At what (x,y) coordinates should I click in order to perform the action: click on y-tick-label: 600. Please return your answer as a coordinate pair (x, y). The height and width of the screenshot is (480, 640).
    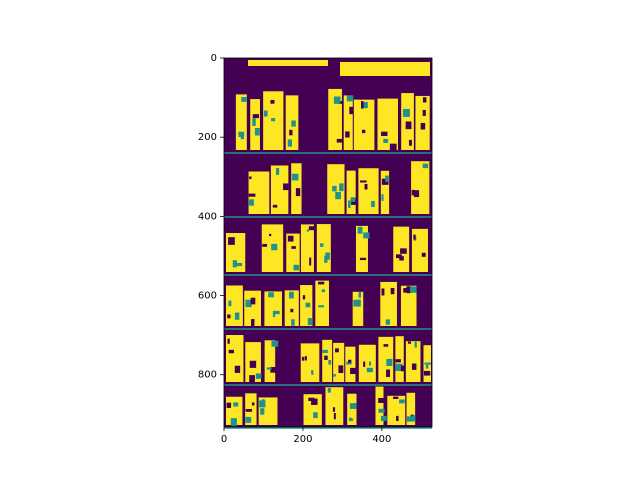
    Looking at the image, I should click on (207, 296).